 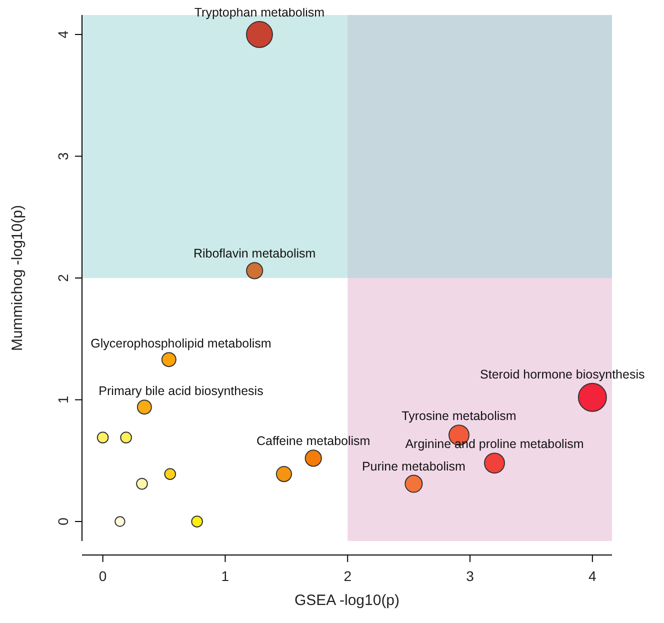 What do you see at coordinates (592, 576) in the screenshot?
I see `x-tick-label: 4` at bounding box center [592, 576].